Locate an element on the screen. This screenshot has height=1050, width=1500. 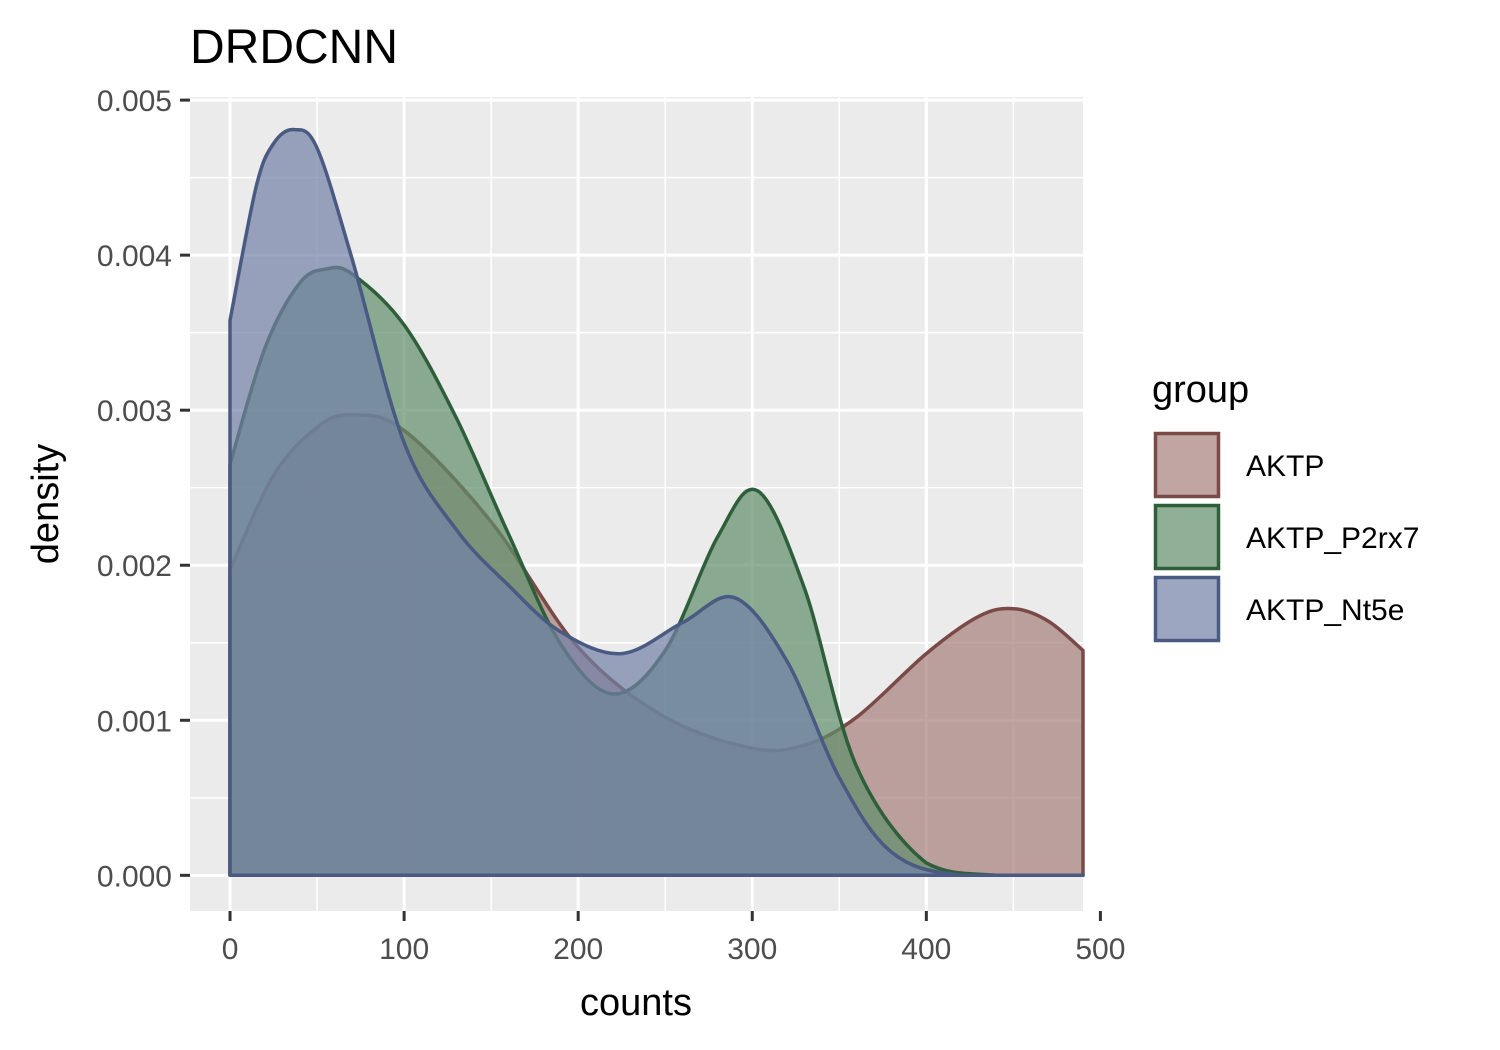
legend-title: group is located at coordinates (1200, 390).